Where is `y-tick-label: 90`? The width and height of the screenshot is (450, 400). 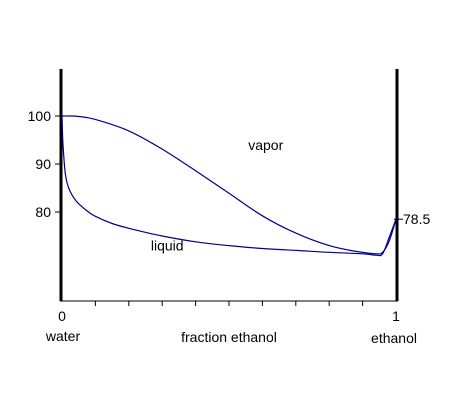 y-tick-label: 90 is located at coordinates (43, 164).